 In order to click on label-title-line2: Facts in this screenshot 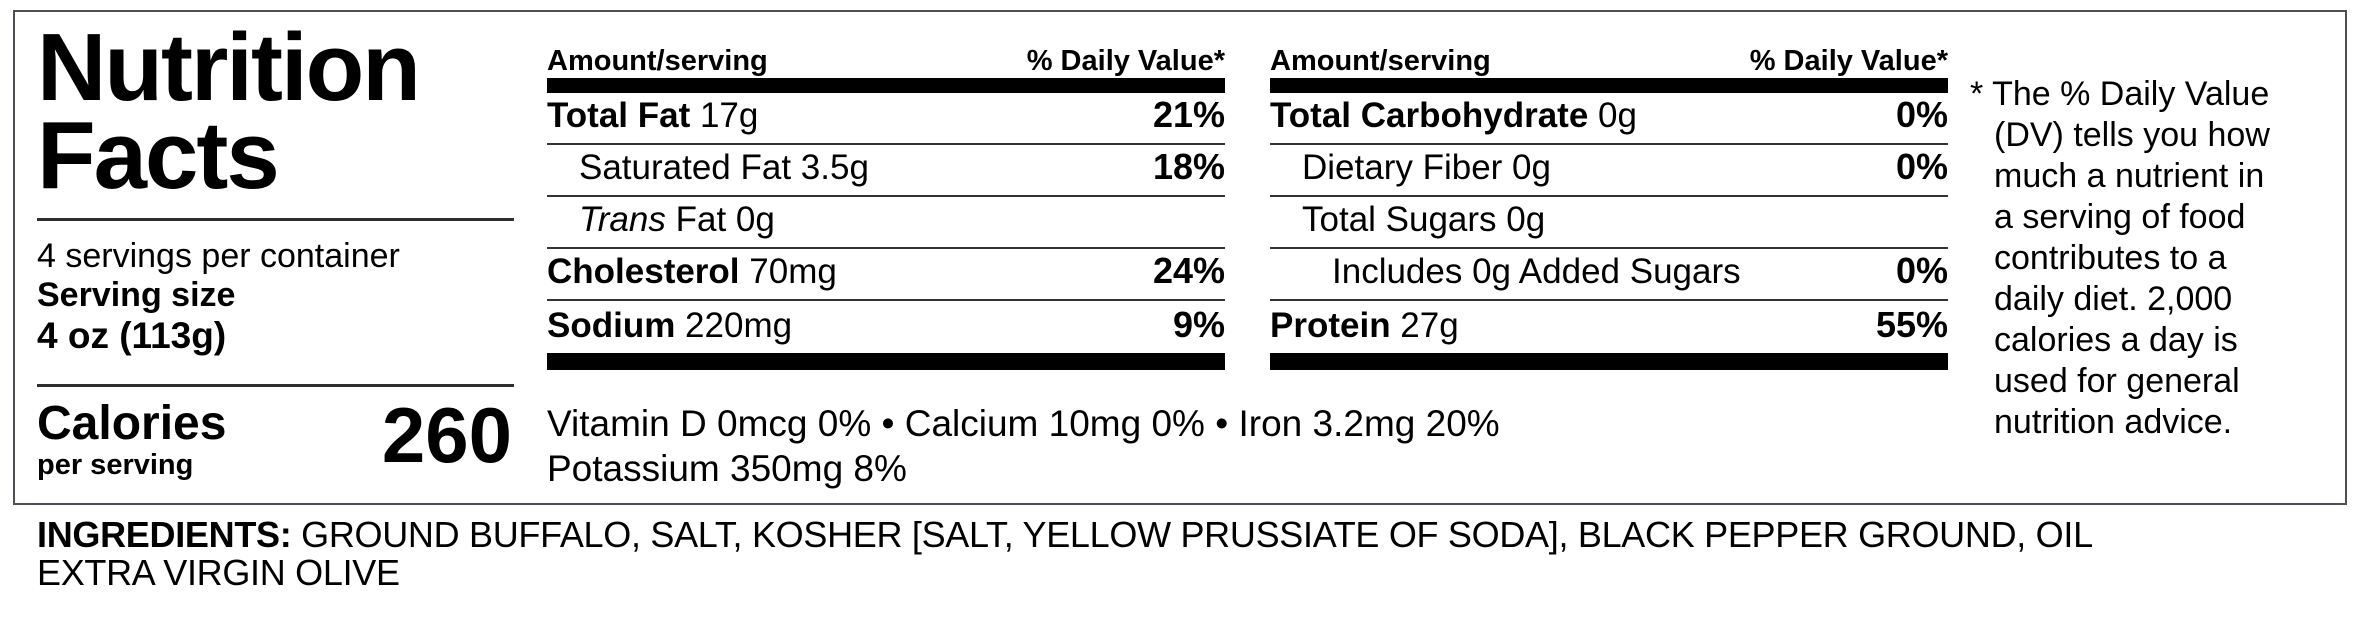, I will do `click(158, 155)`.